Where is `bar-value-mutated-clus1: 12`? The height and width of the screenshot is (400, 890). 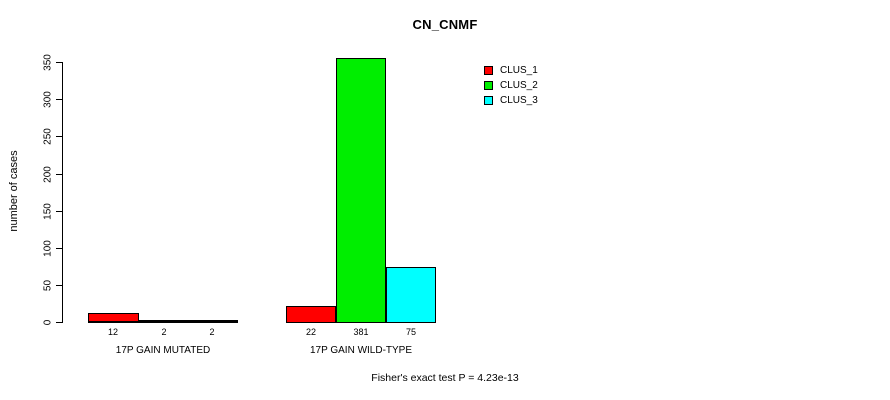 bar-value-mutated-clus1: 12 is located at coordinates (112, 332).